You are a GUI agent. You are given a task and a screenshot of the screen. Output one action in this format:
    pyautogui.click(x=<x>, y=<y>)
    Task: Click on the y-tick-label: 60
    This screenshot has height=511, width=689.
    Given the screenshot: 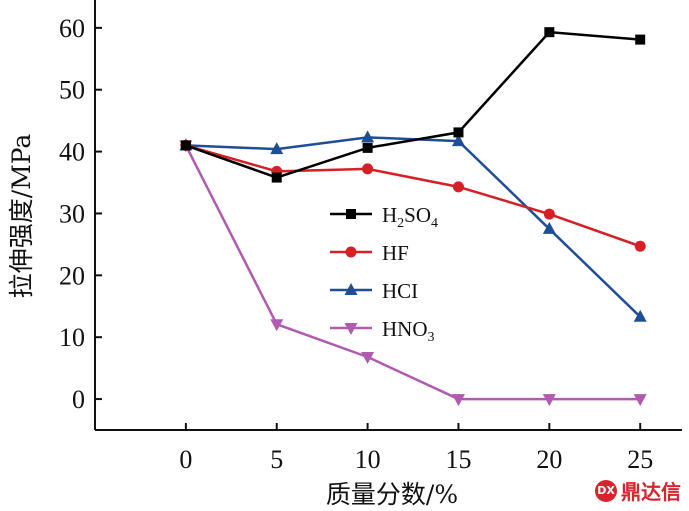 What is the action you would take?
    pyautogui.click(x=72, y=28)
    